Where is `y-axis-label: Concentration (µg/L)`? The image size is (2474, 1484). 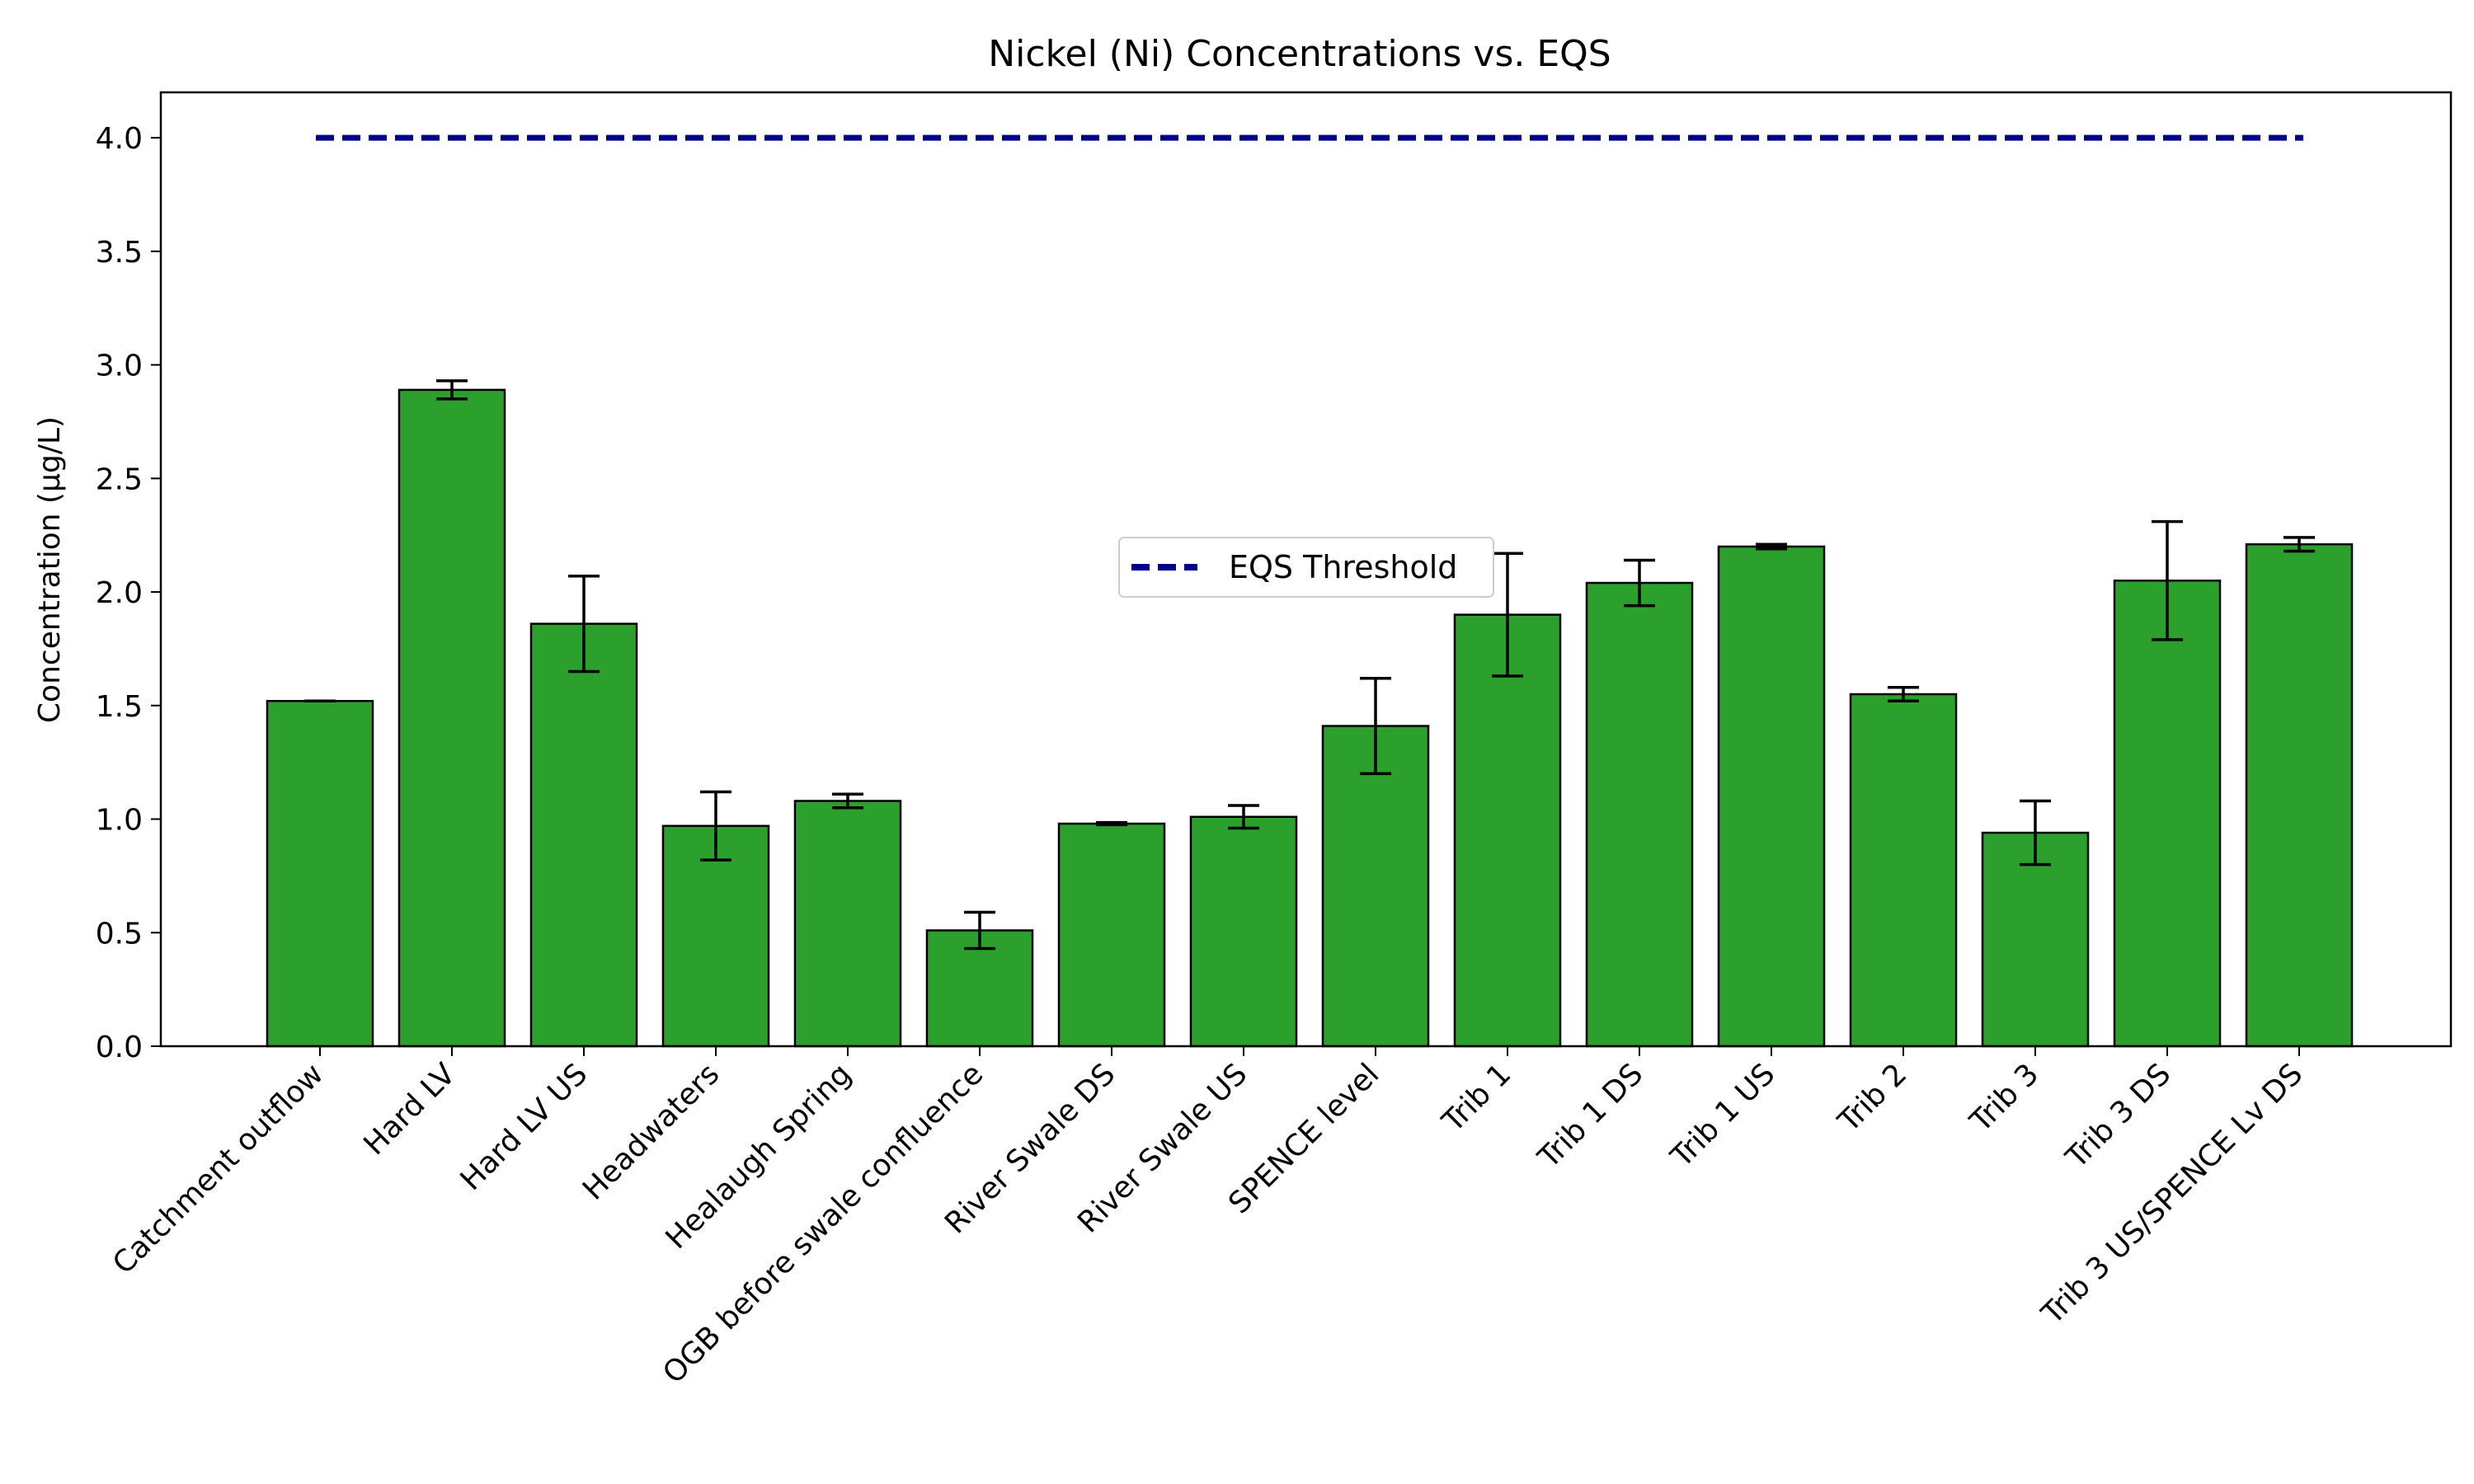 y-axis-label: Concentration (µg/L) is located at coordinates (50, 569).